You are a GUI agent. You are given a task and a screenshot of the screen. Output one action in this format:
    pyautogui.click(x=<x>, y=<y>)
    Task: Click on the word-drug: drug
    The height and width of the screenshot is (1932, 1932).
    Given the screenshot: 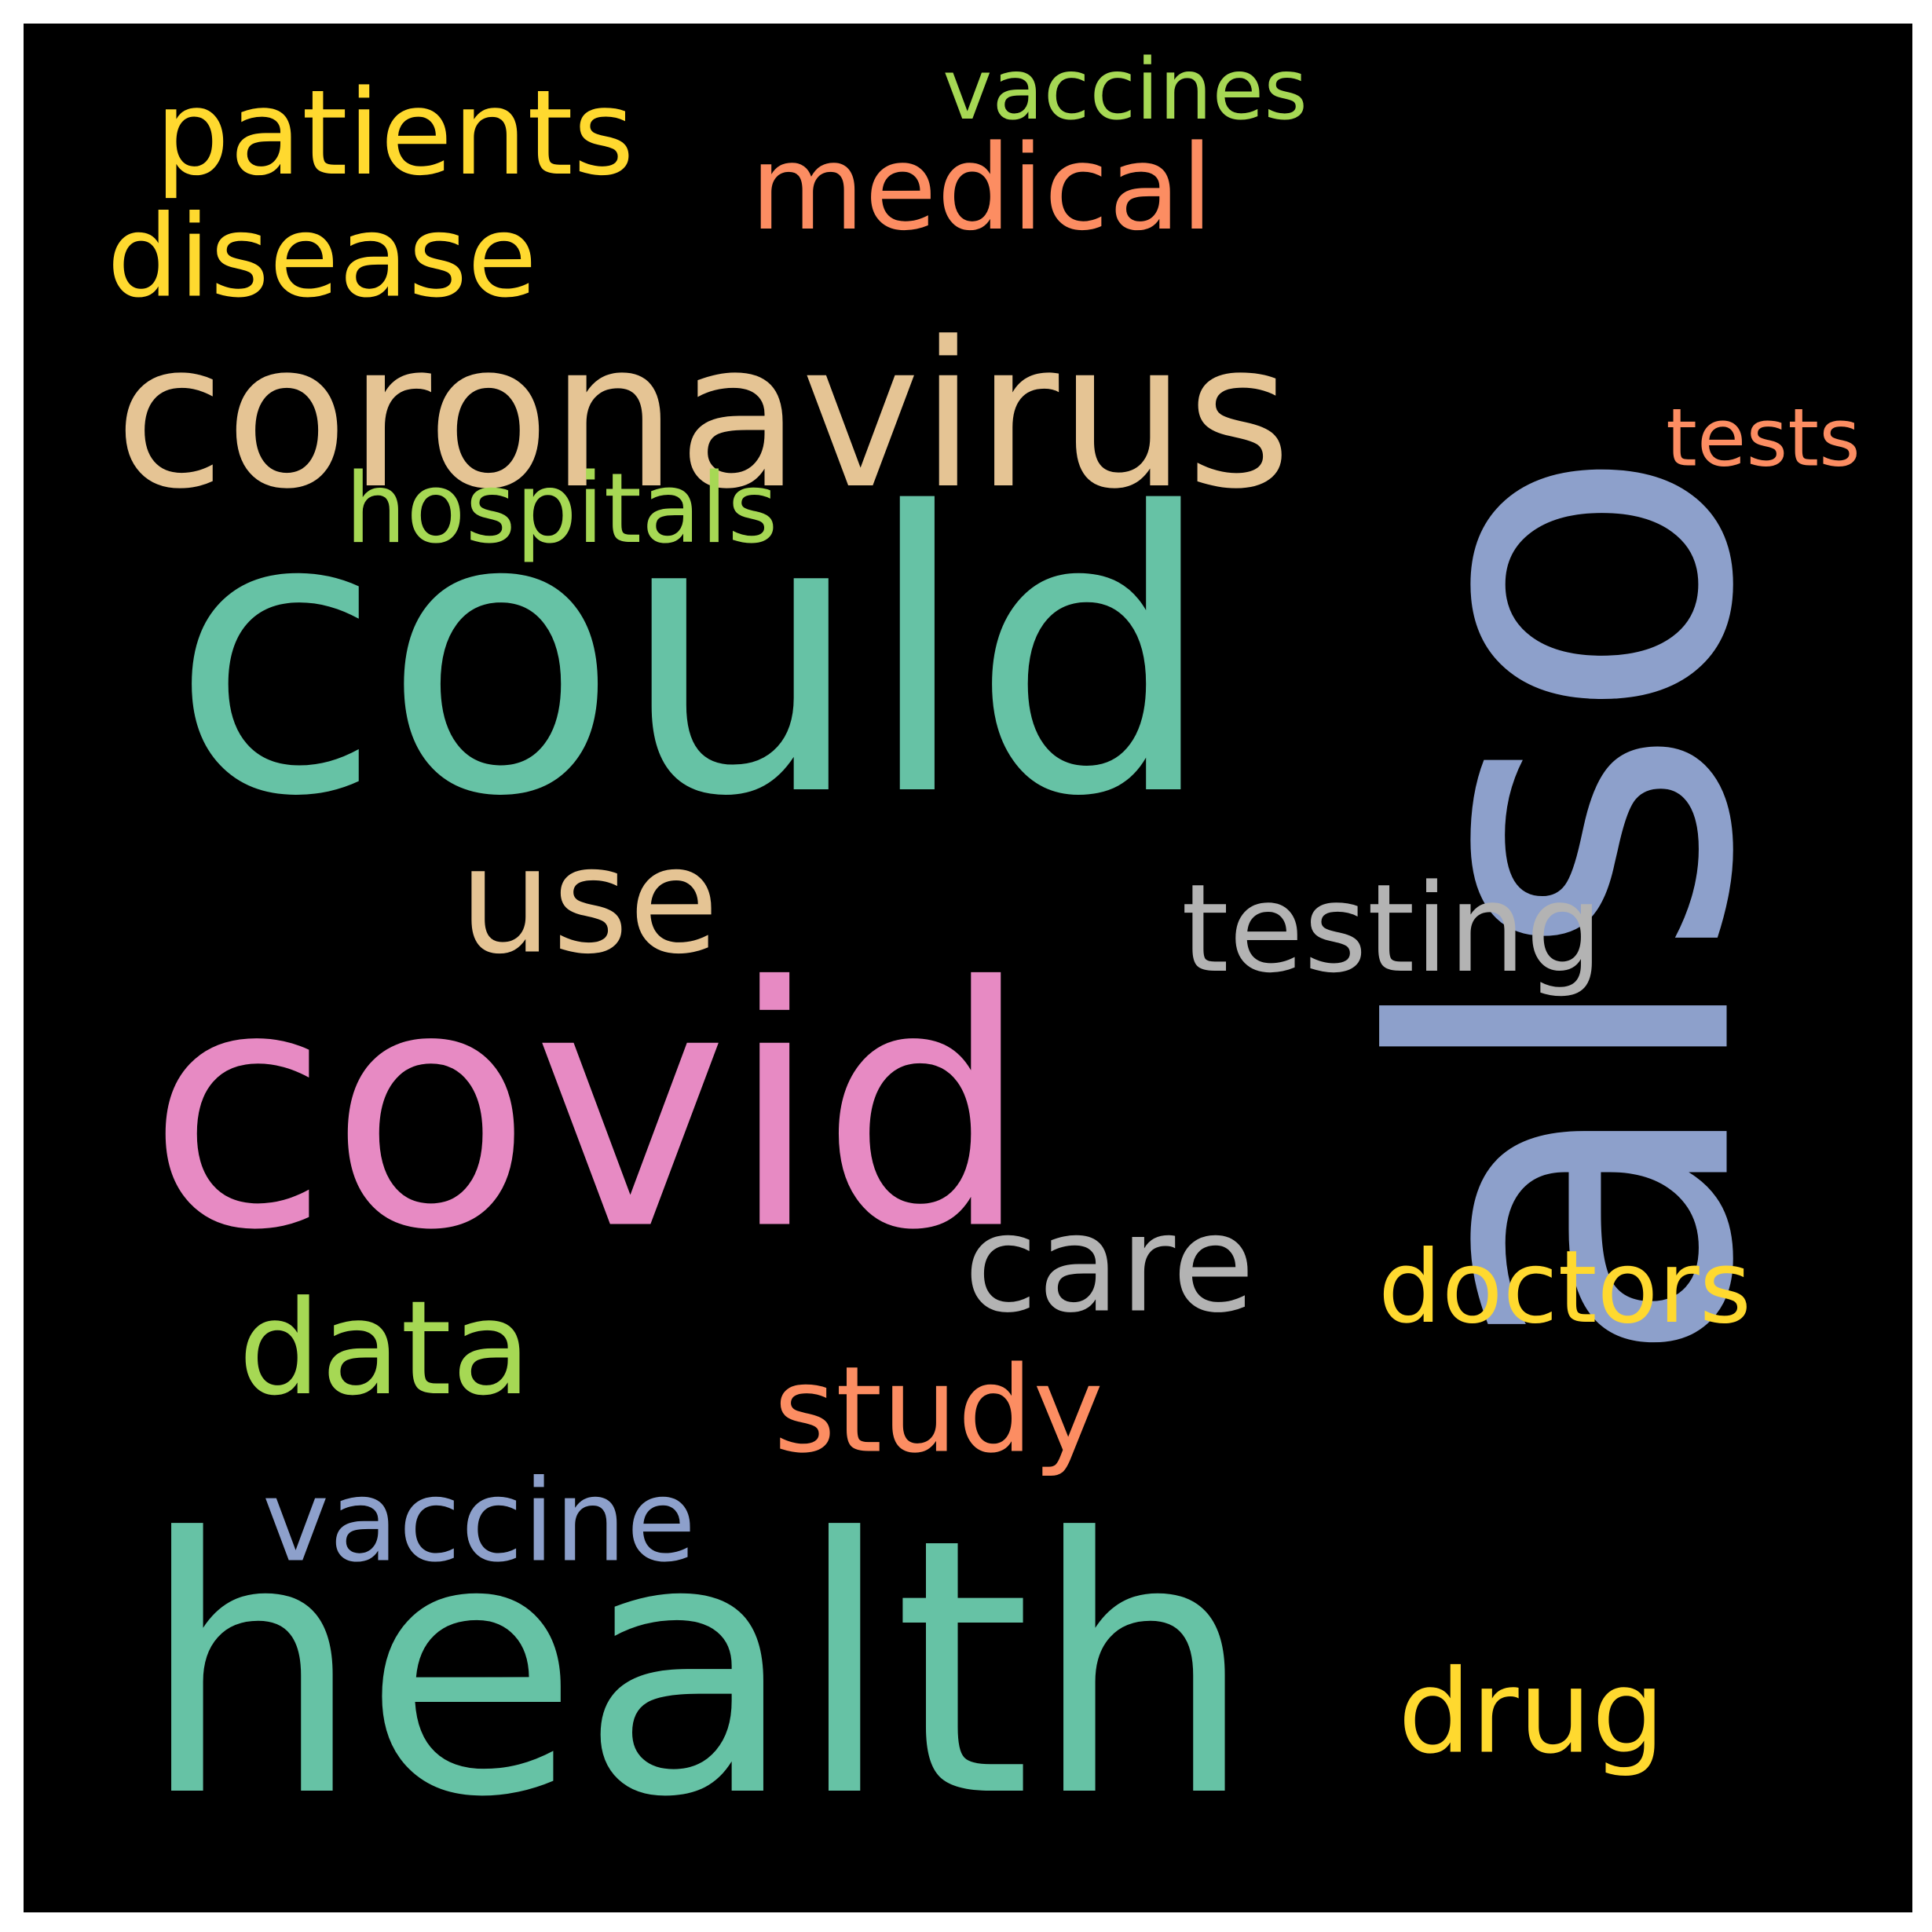 What is the action you would take?
    pyautogui.click(x=1531, y=1712)
    